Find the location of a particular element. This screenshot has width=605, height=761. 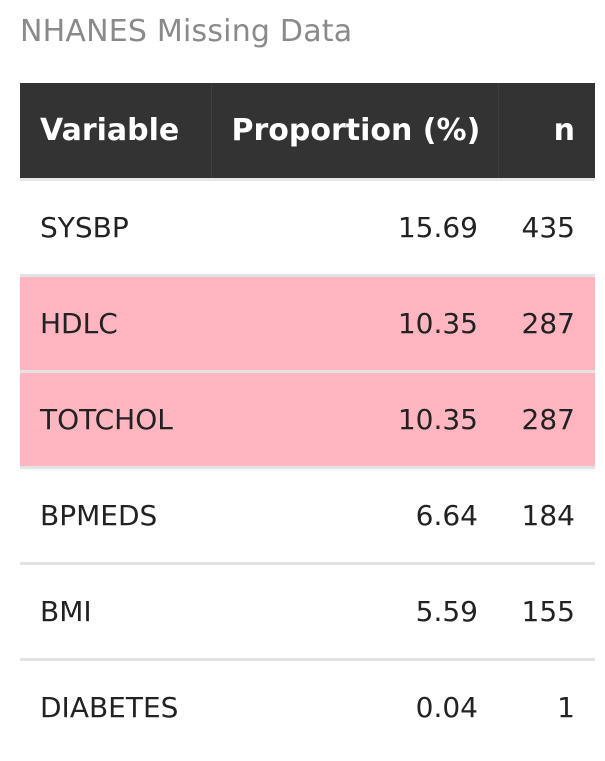

table-header: Variable Proportion (%) n is located at coordinates (307, 132).